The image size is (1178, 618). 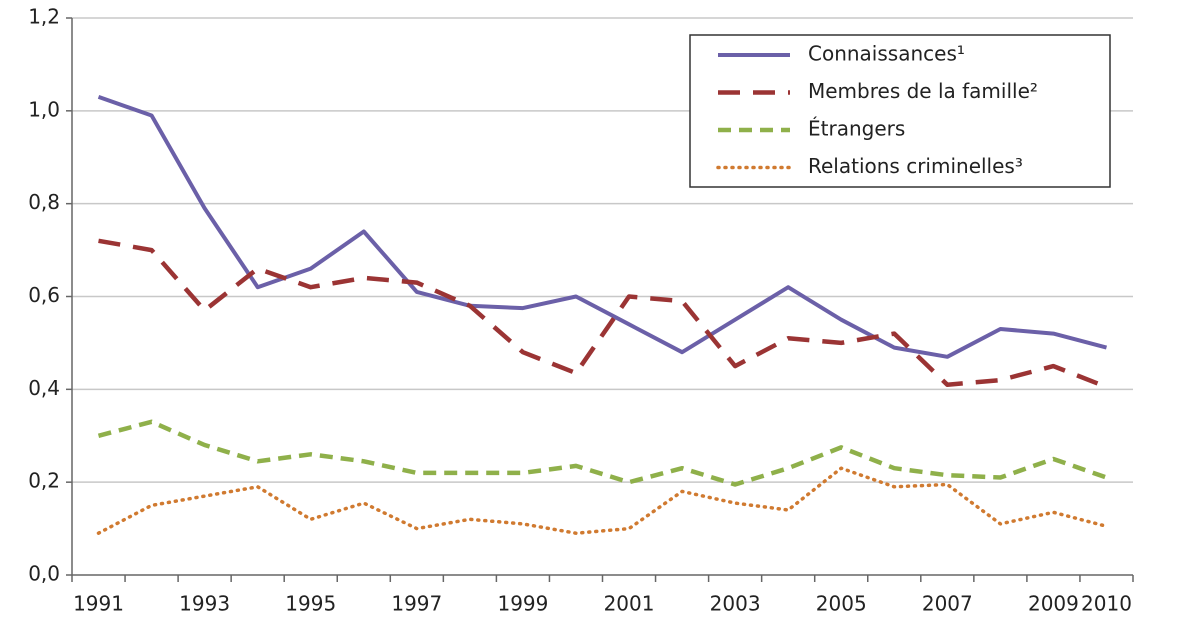 I want to click on x-tick-label: 2007, so click(x=947, y=604).